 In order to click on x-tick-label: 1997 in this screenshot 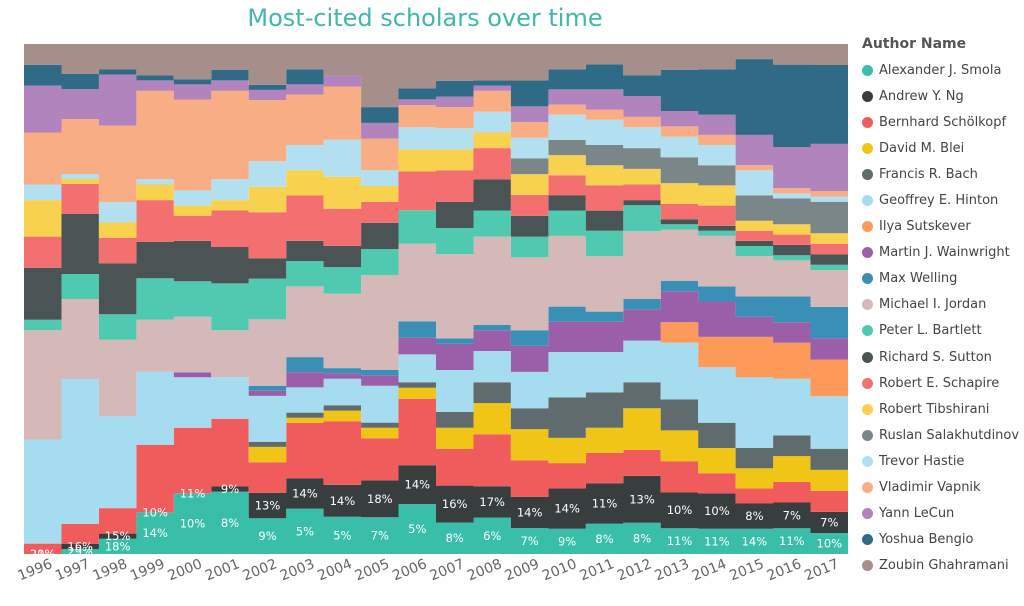, I will do `click(72, 570)`.